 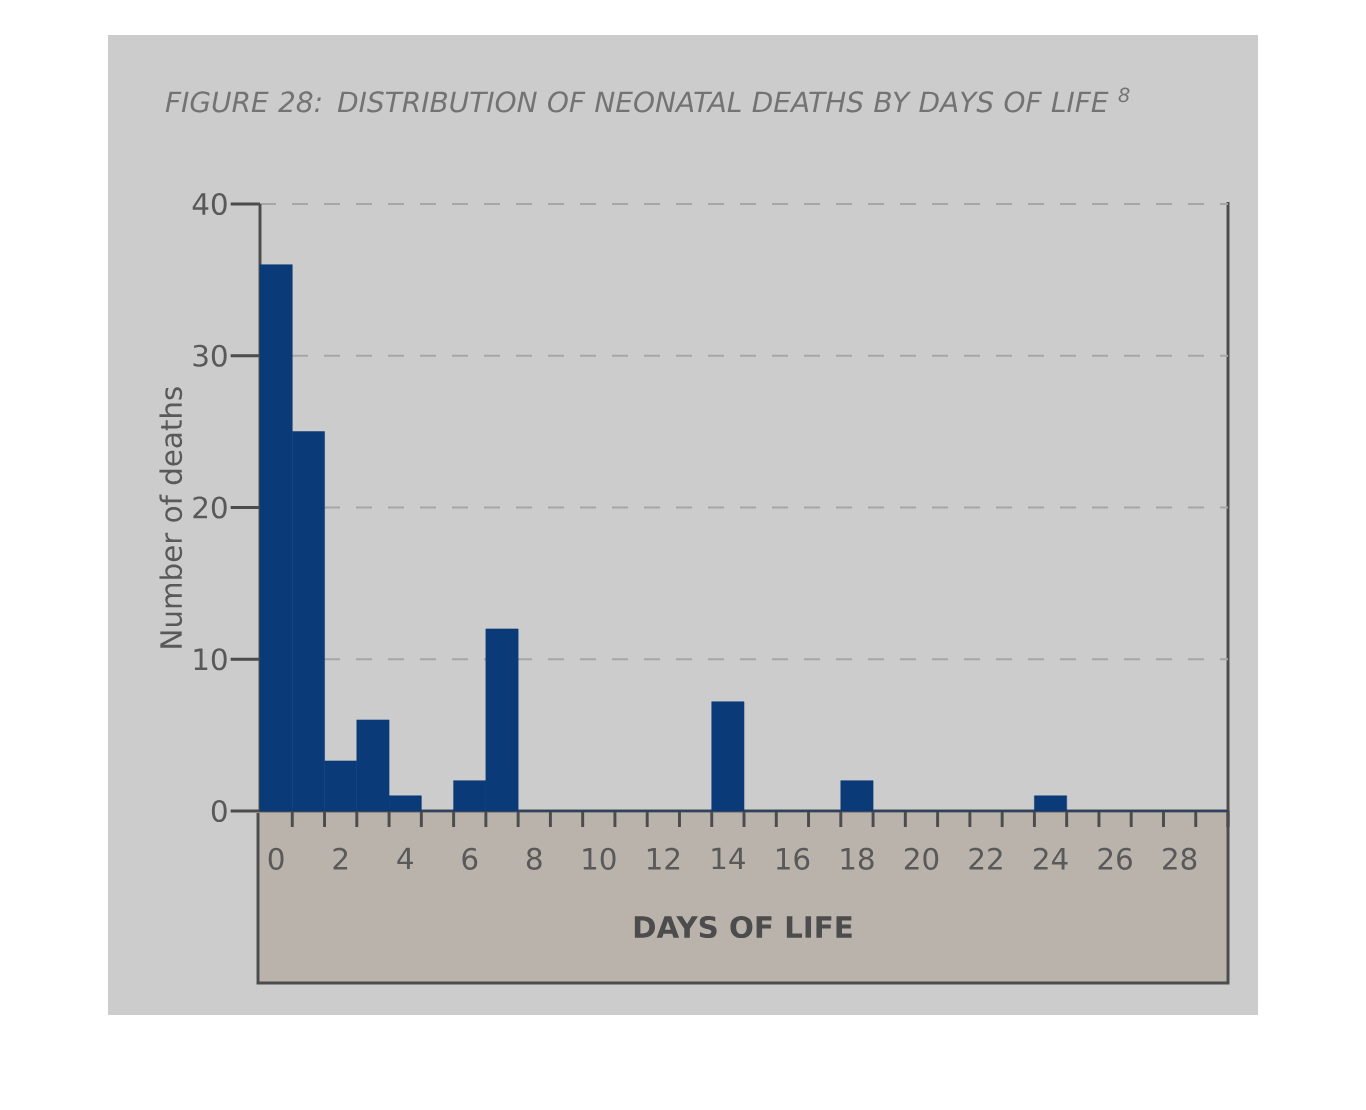 I want to click on x-tick-label: 4, so click(x=405, y=858).